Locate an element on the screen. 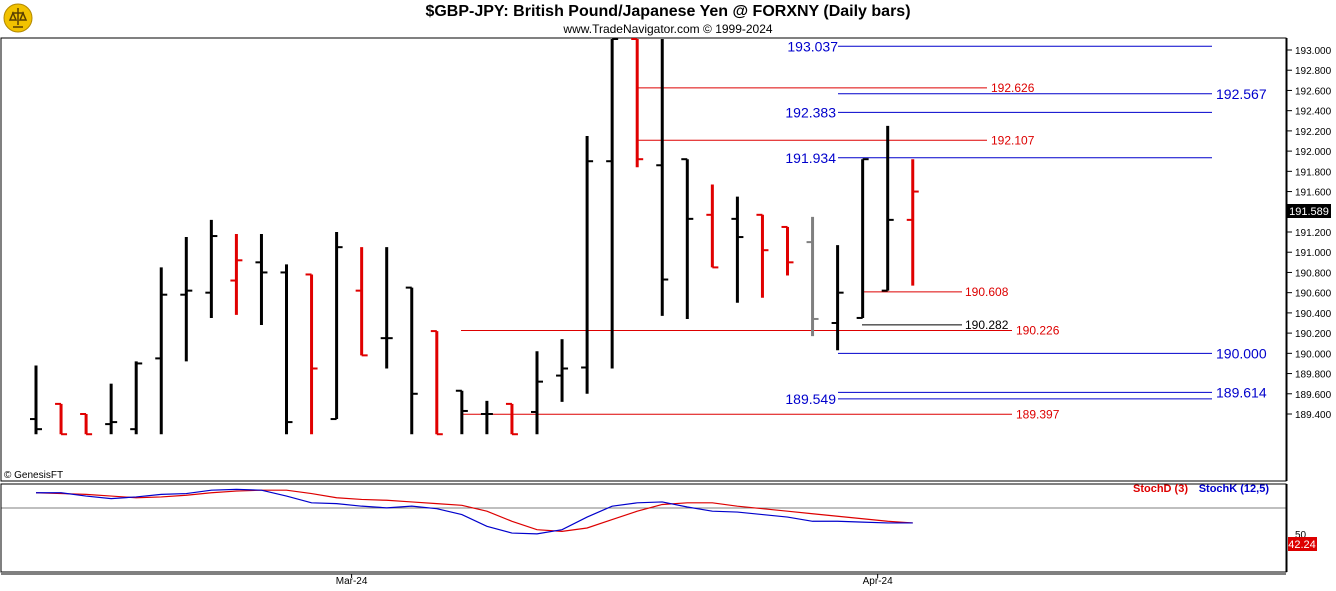 Image resolution: width=1336 pixels, height=591 pixels. last-price-tag-bg is located at coordinates (1309, 211).